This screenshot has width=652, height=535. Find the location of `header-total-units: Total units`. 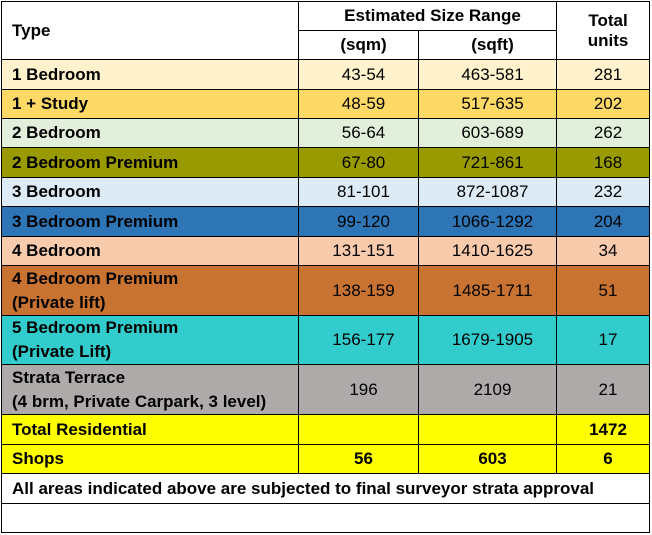

header-total-units: Total units is located at coordinates (603, 30).